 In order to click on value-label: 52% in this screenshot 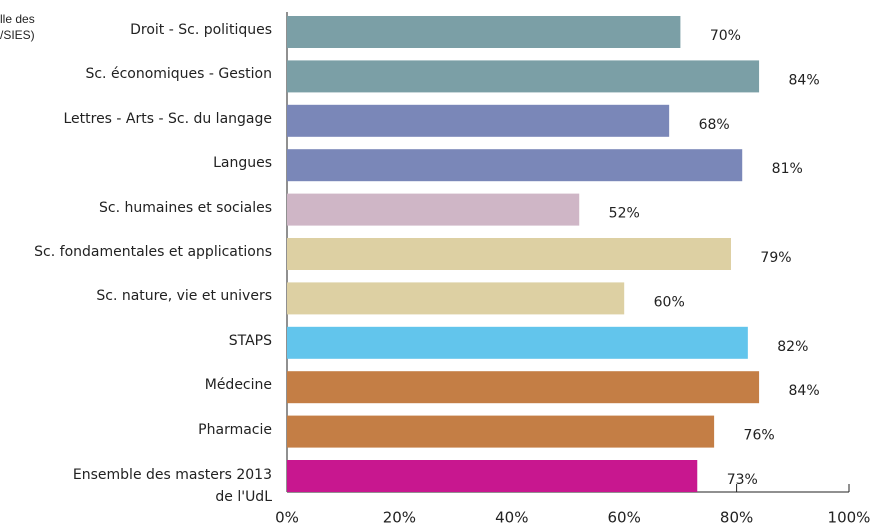, I will do `click(624, 214)`.